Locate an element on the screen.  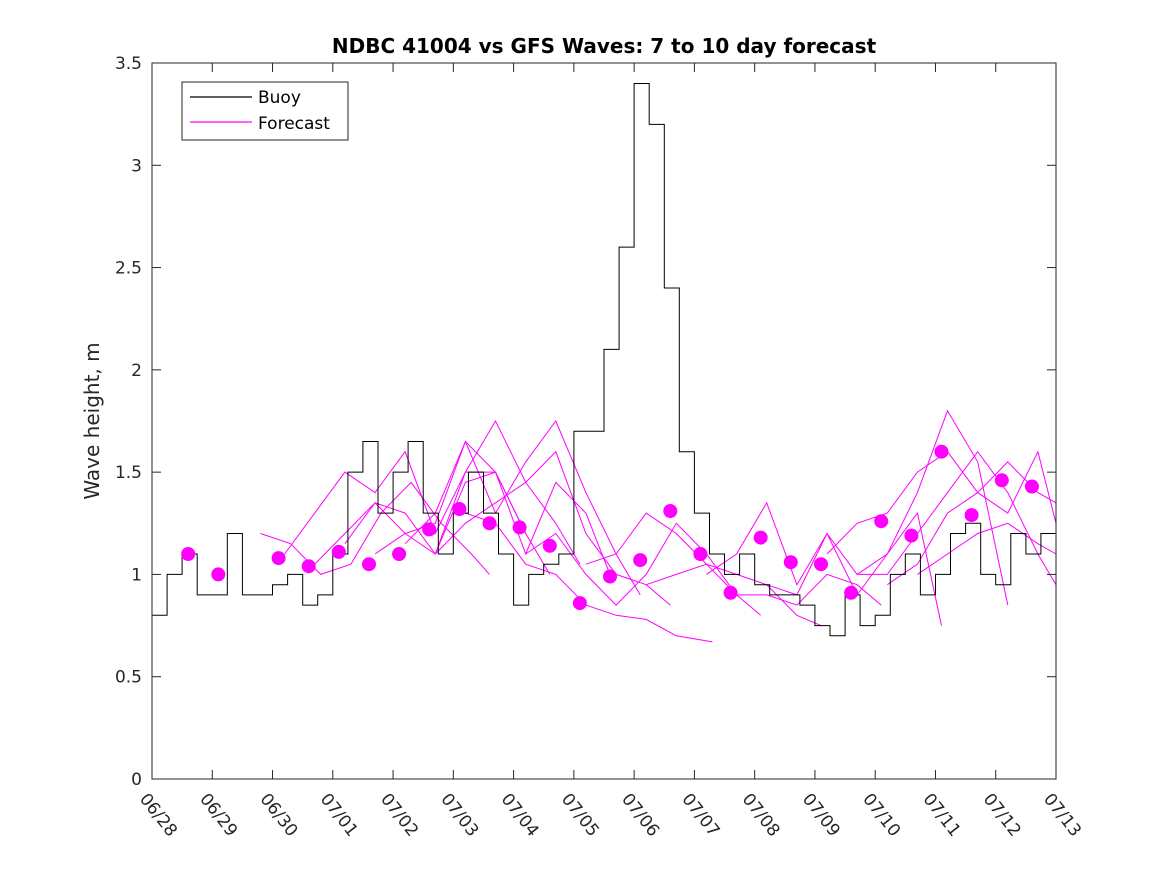
y-tick-label: 0 is located at coordinates (136, 780).